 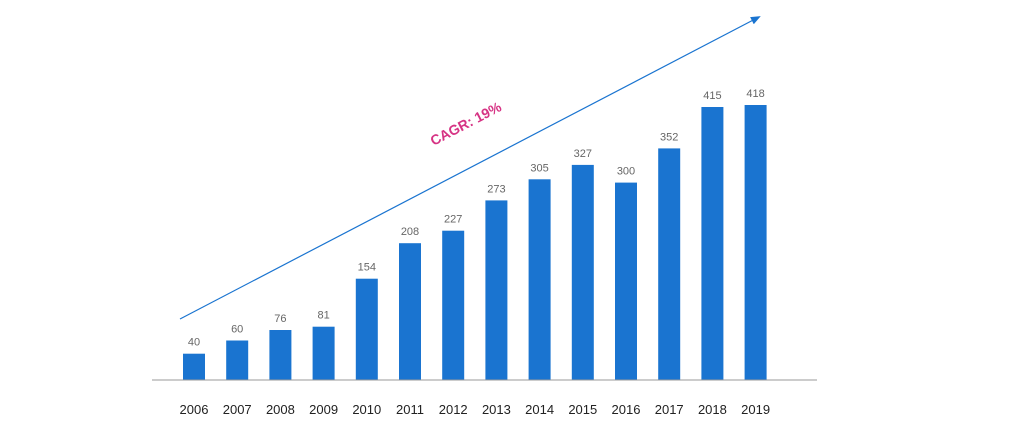 What do you see at coordinates (465, 123) in the screenshot?
I see `cagr-annotation: CAGR: 19%` at bounding box center [465, 123].